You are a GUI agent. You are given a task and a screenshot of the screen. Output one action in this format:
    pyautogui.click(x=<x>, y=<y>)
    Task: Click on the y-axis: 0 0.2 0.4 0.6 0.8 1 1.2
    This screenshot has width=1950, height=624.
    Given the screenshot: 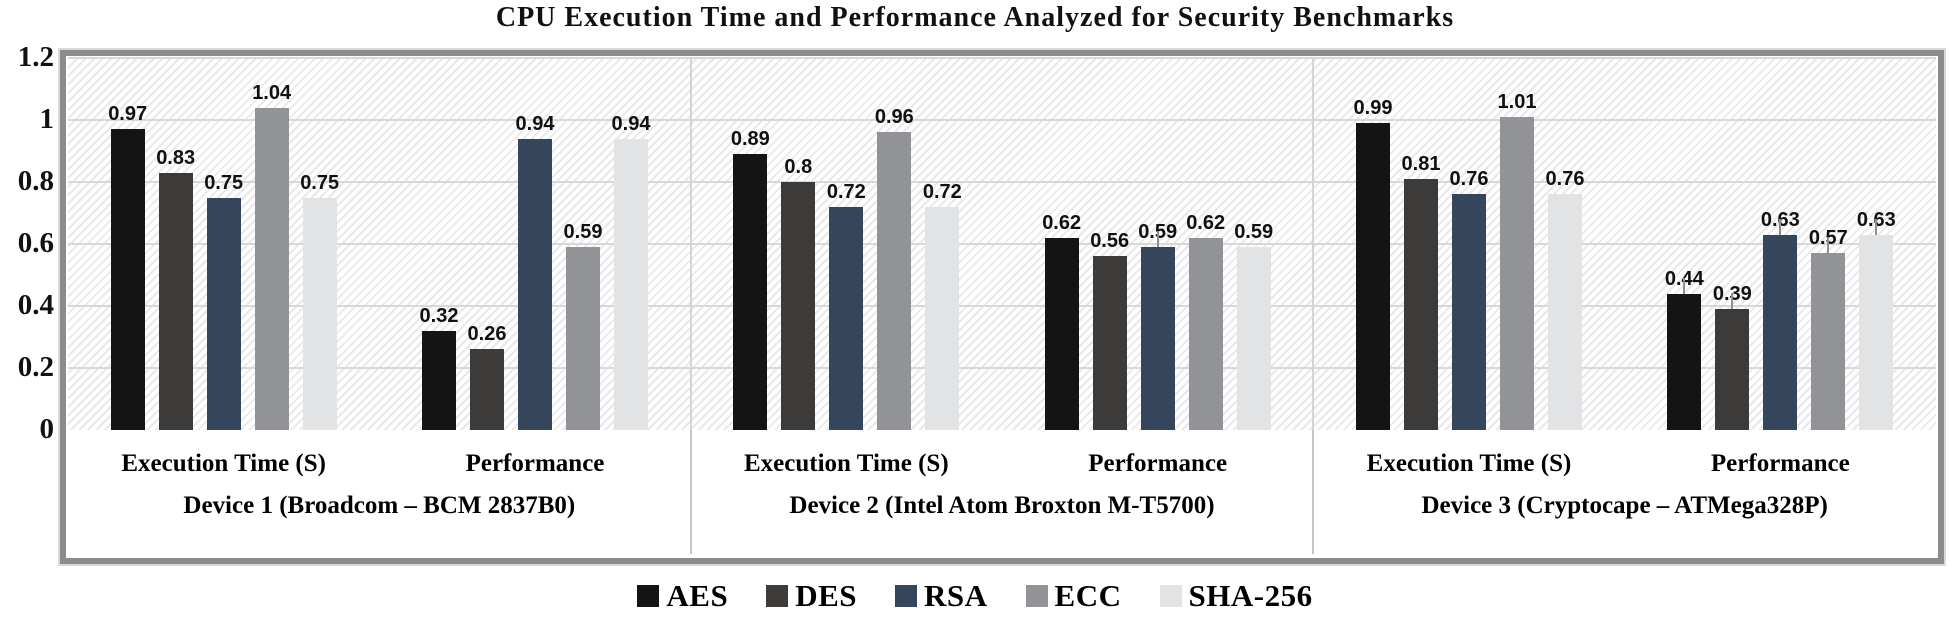 What is the action you would take?
    pyautogui.click(x=27, y=312)
    